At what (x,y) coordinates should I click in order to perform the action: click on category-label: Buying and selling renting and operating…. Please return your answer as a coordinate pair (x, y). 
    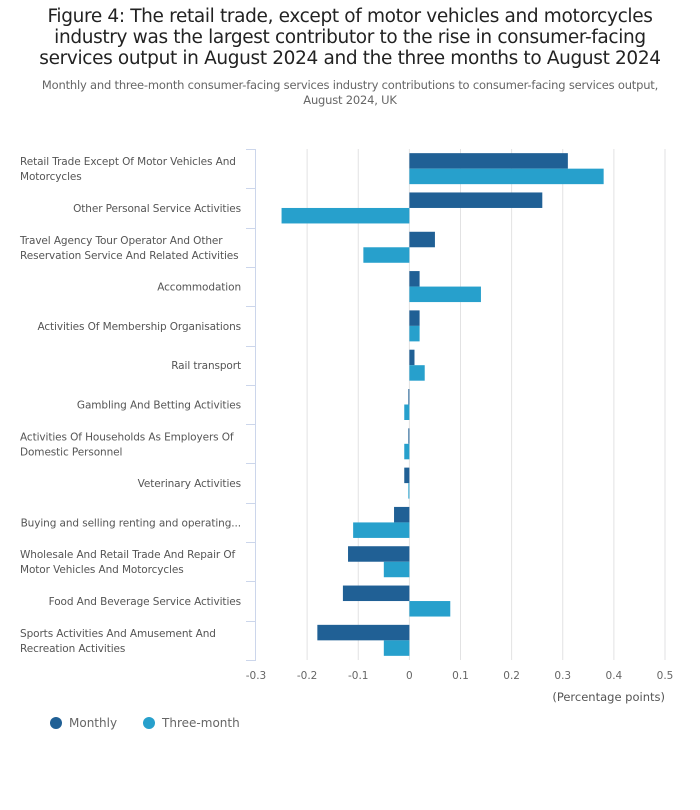
    Looking at the image, I should click on (131, 523).